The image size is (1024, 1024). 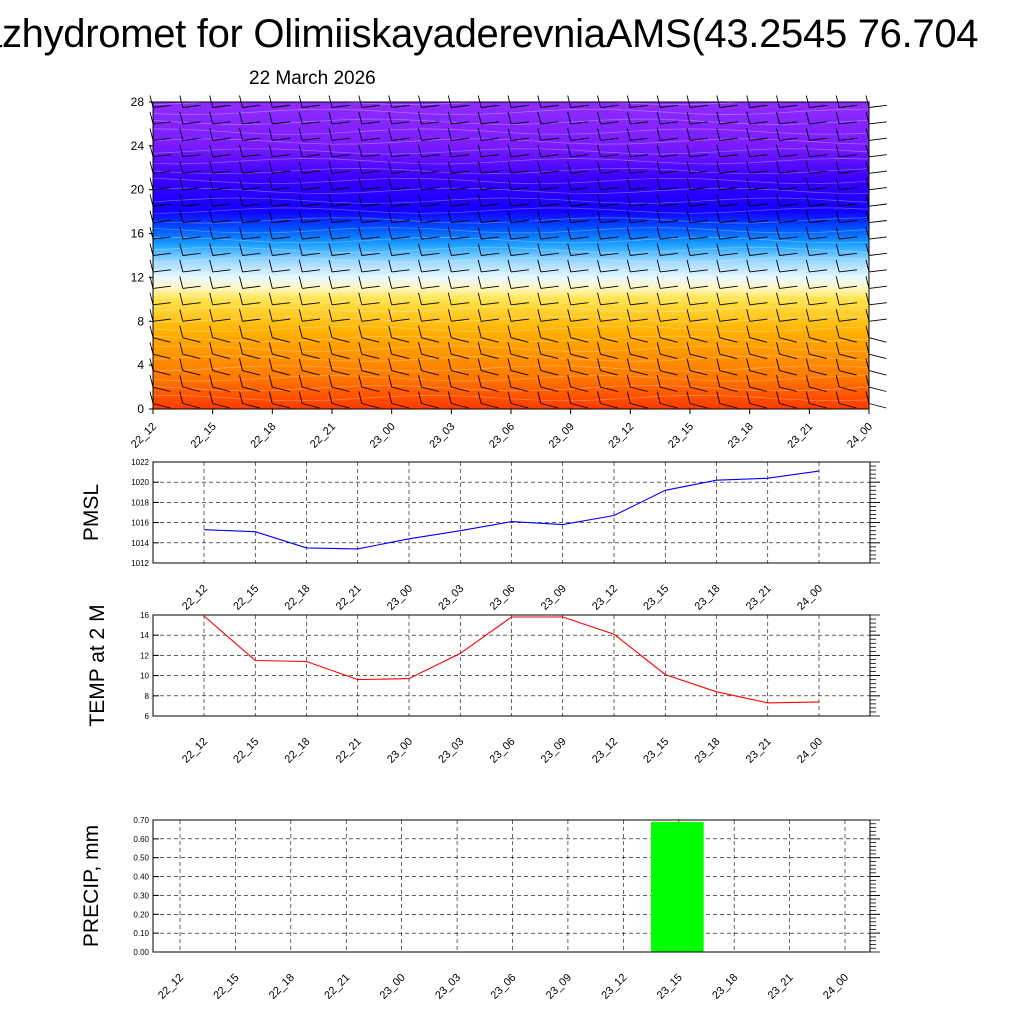 I want to click on plot-frame, so click(x=511, y=665).